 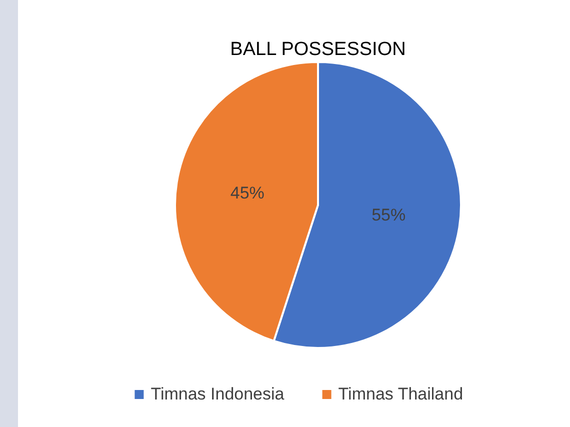 What do you see at coordinates (401, 394) in the screenshot?
I see `legend-label: Timnas Thailand` at bounding box center [401, 394].